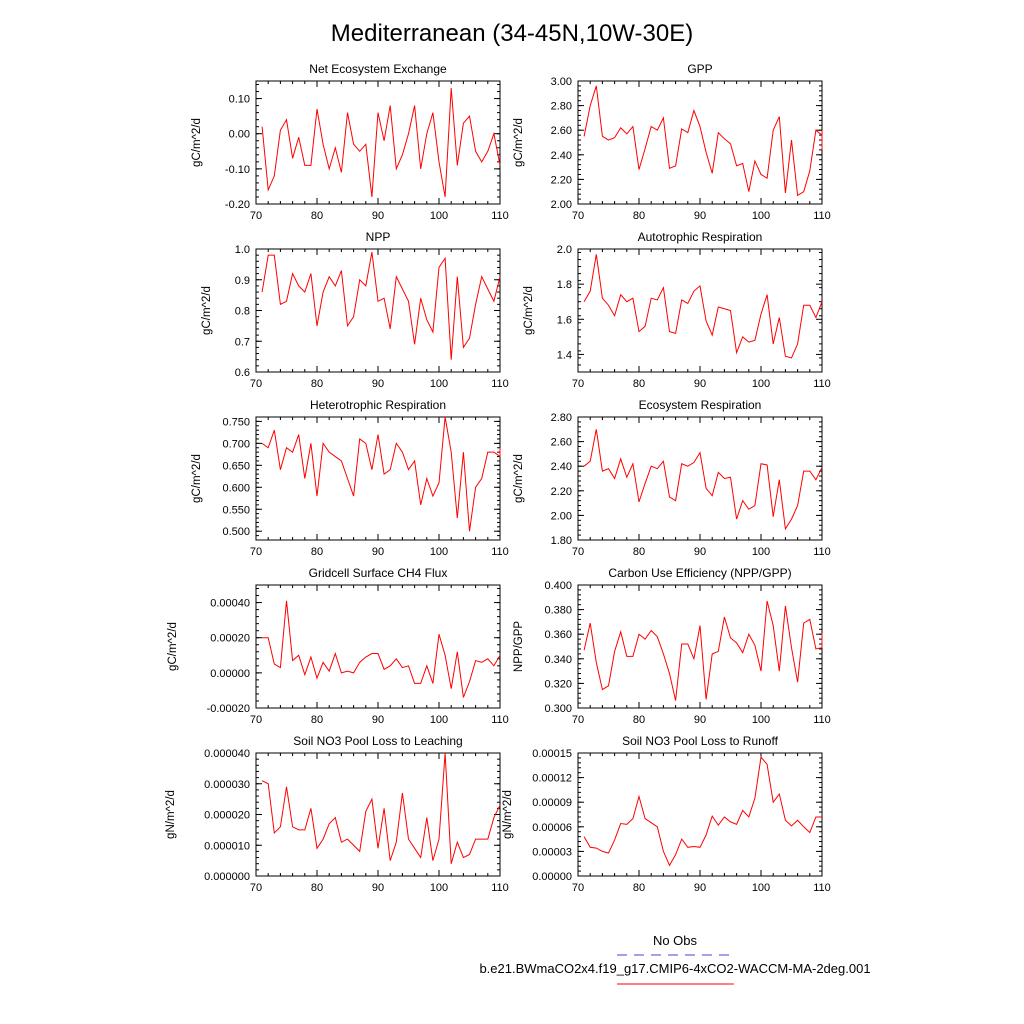 This screenshot has height=1024, width=1024. What do you see at coordinates (227, 785) in the screenshot?
I see `y-tick-label: 0.000030` at bounding box center [227, 785].